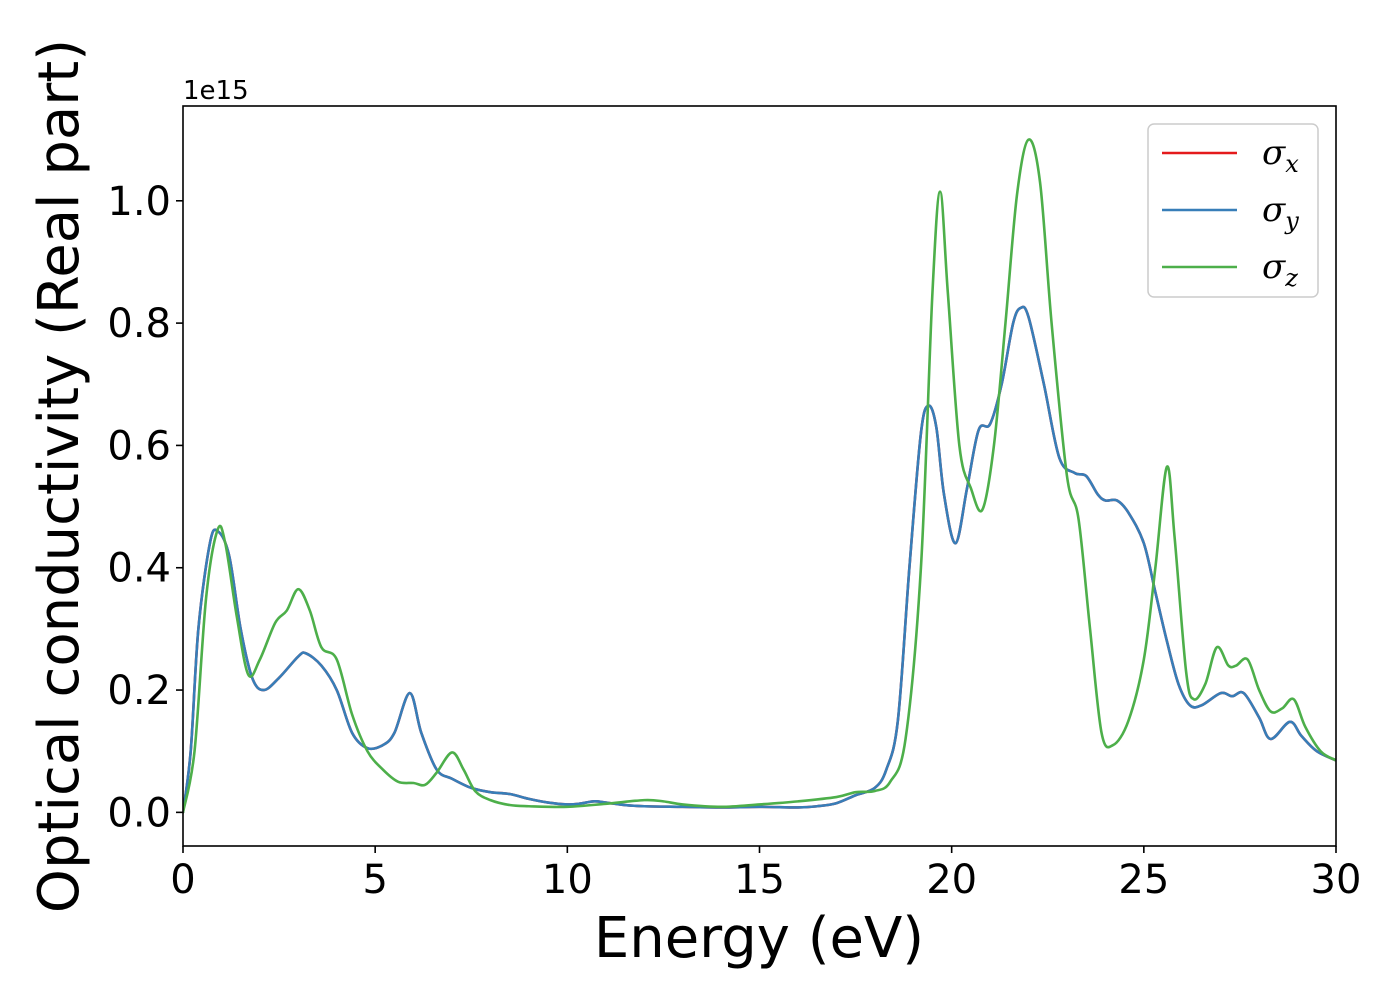 This screenshot has width=1400, height=1000. What do you see at coordinates (139, 446) in the screenshot?
I see `y-tick-label: 0.6` at bounding box center [139, 446].